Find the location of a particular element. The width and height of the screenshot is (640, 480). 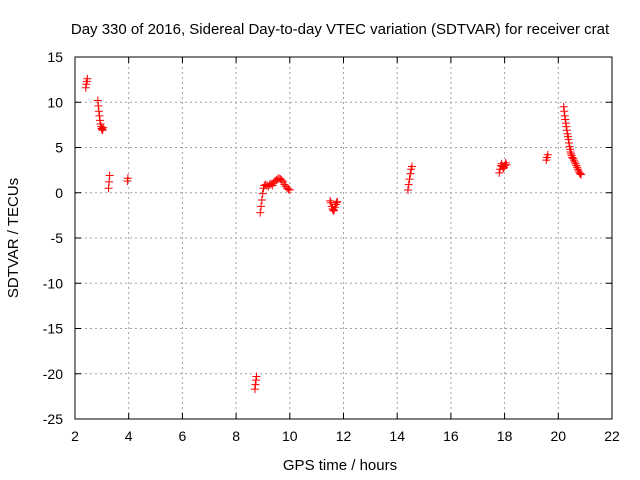

x-tick-label: 22 is located at coordinates (612, 436).